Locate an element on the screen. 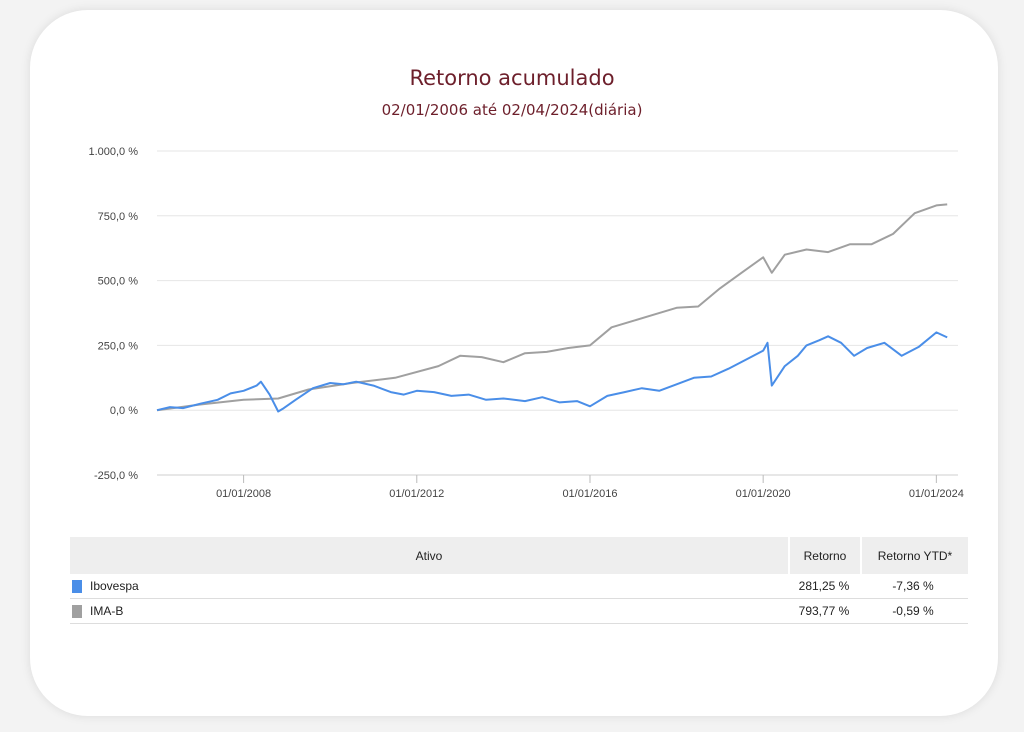  y-tick-label: 1.000,0 % is located at coordinates (113, 152).